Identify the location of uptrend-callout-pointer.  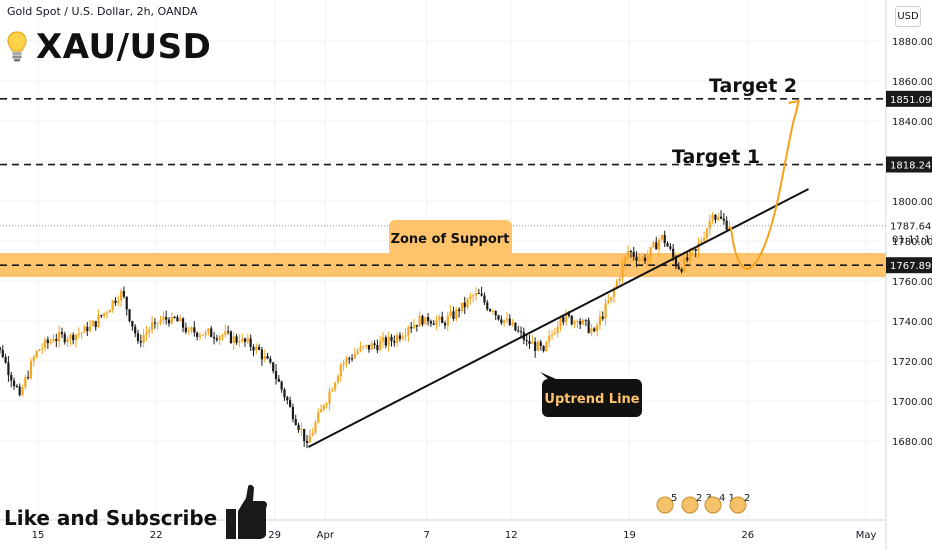
(548, 375).